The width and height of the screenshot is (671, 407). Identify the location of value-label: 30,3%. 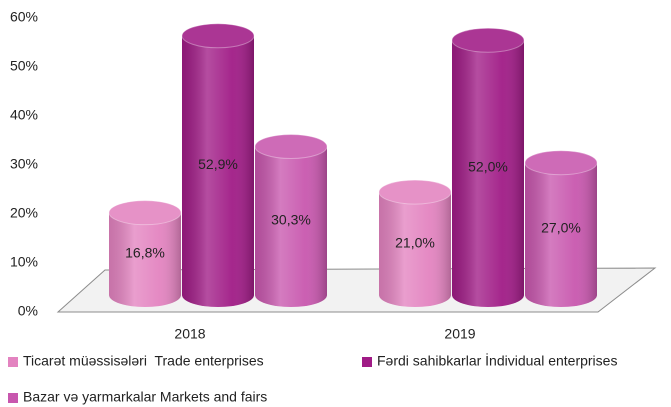
(291, 219).